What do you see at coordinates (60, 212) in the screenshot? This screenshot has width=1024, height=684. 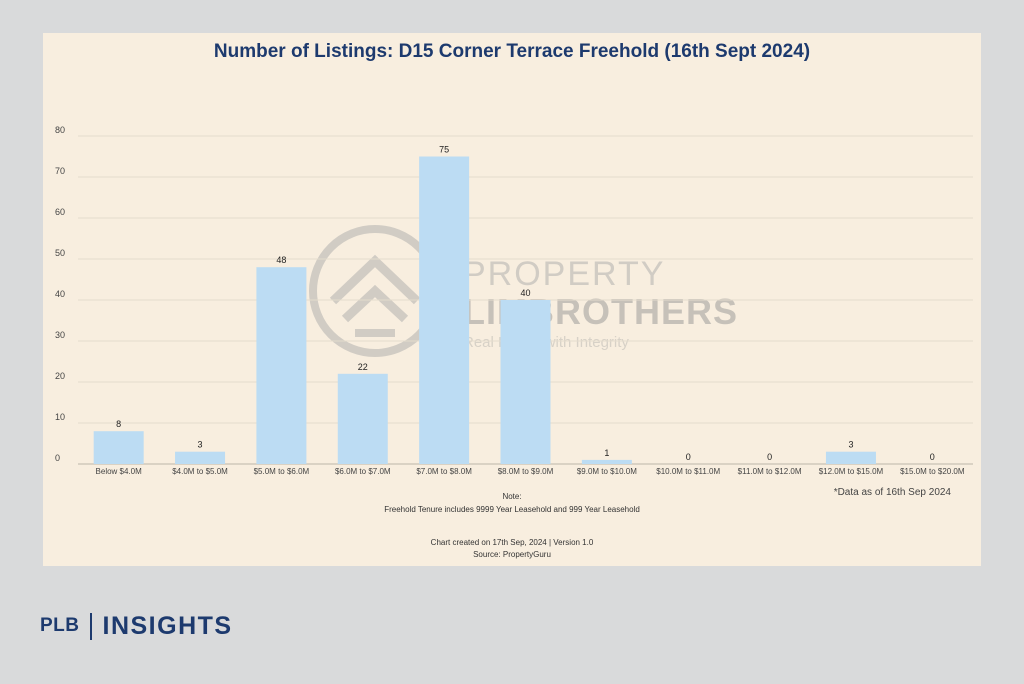 I see `y-tick-label: 60` at bounding box center [60, 212].